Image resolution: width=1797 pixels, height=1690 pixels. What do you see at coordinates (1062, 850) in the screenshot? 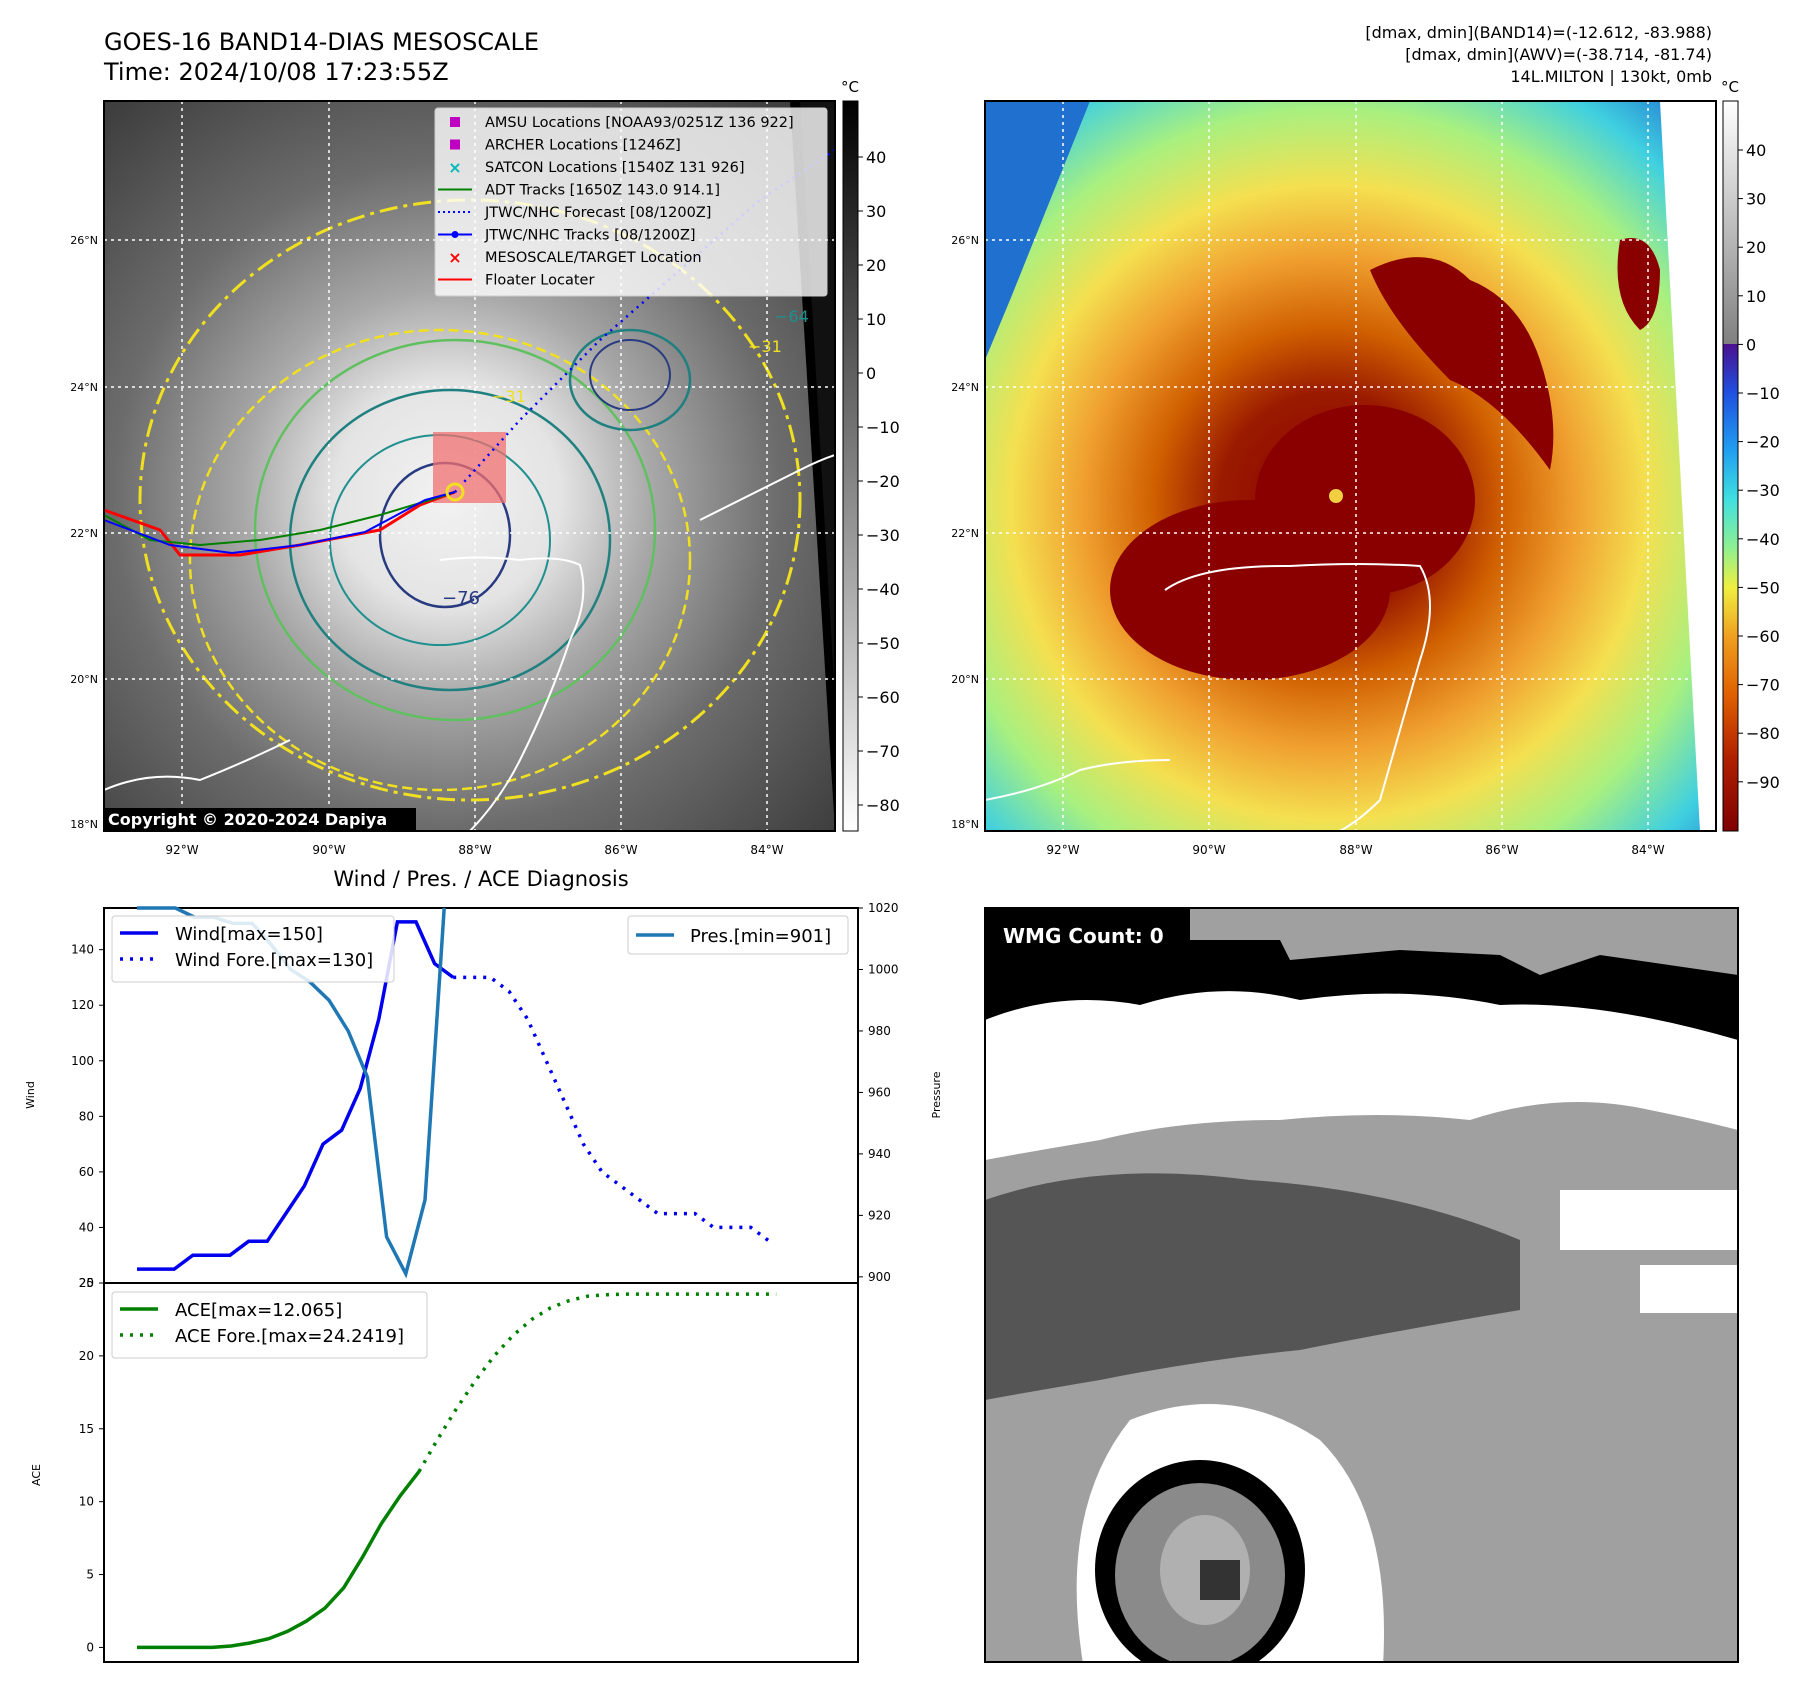
I see `lon-label: 92°W` at bounding box center [1062, 850].